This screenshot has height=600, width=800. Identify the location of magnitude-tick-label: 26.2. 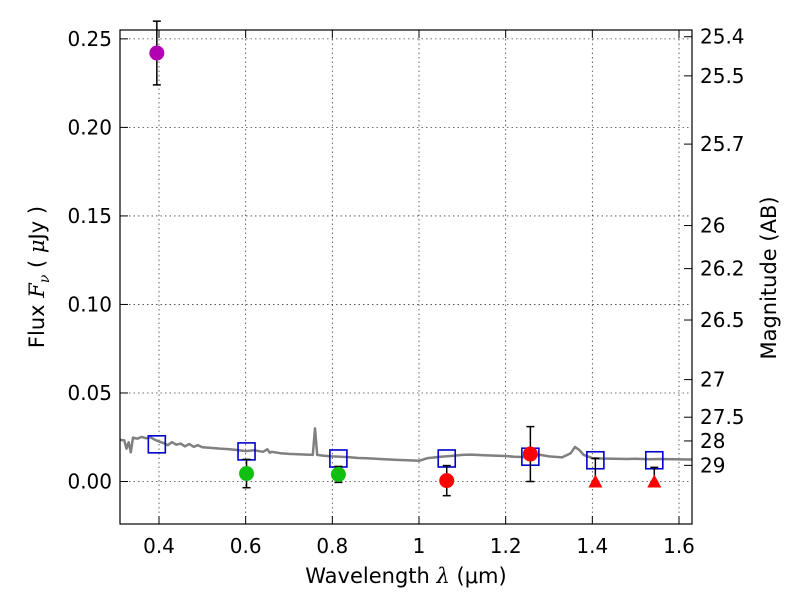
(722, 269).